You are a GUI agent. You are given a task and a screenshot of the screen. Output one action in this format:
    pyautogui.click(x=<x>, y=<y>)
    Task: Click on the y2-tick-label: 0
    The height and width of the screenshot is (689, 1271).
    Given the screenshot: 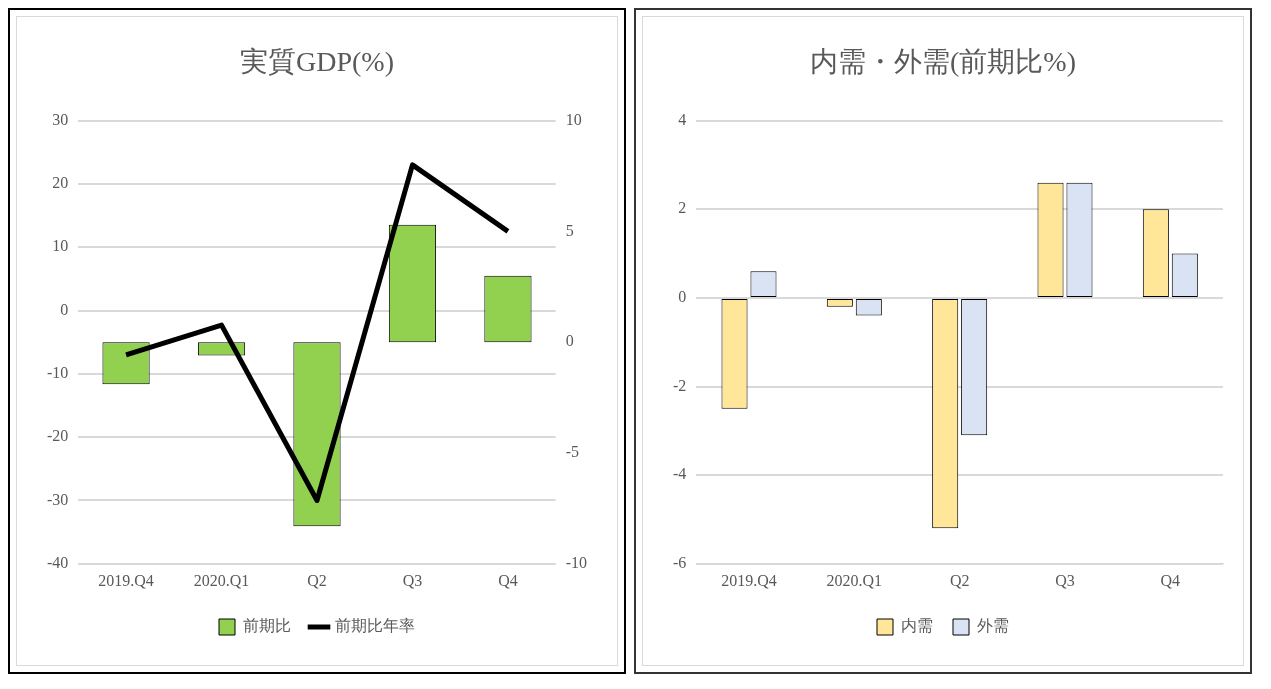 What is the action you would take?
    pyautogui.click(x=569, y=341)
    